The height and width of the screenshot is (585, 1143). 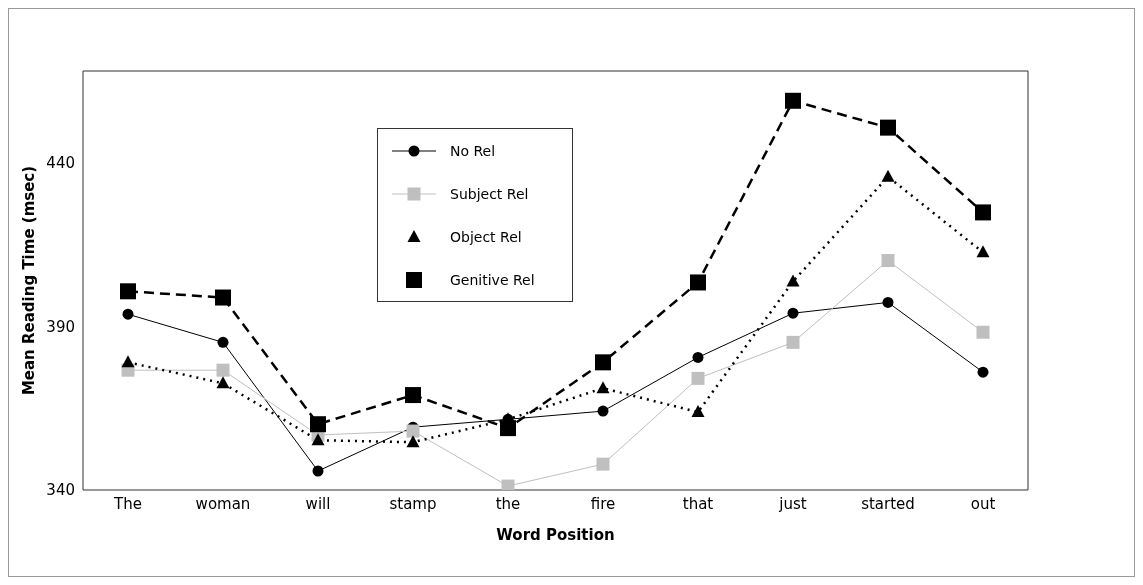 I want to click on x-tick-label: the, so click(x=508, y=503).